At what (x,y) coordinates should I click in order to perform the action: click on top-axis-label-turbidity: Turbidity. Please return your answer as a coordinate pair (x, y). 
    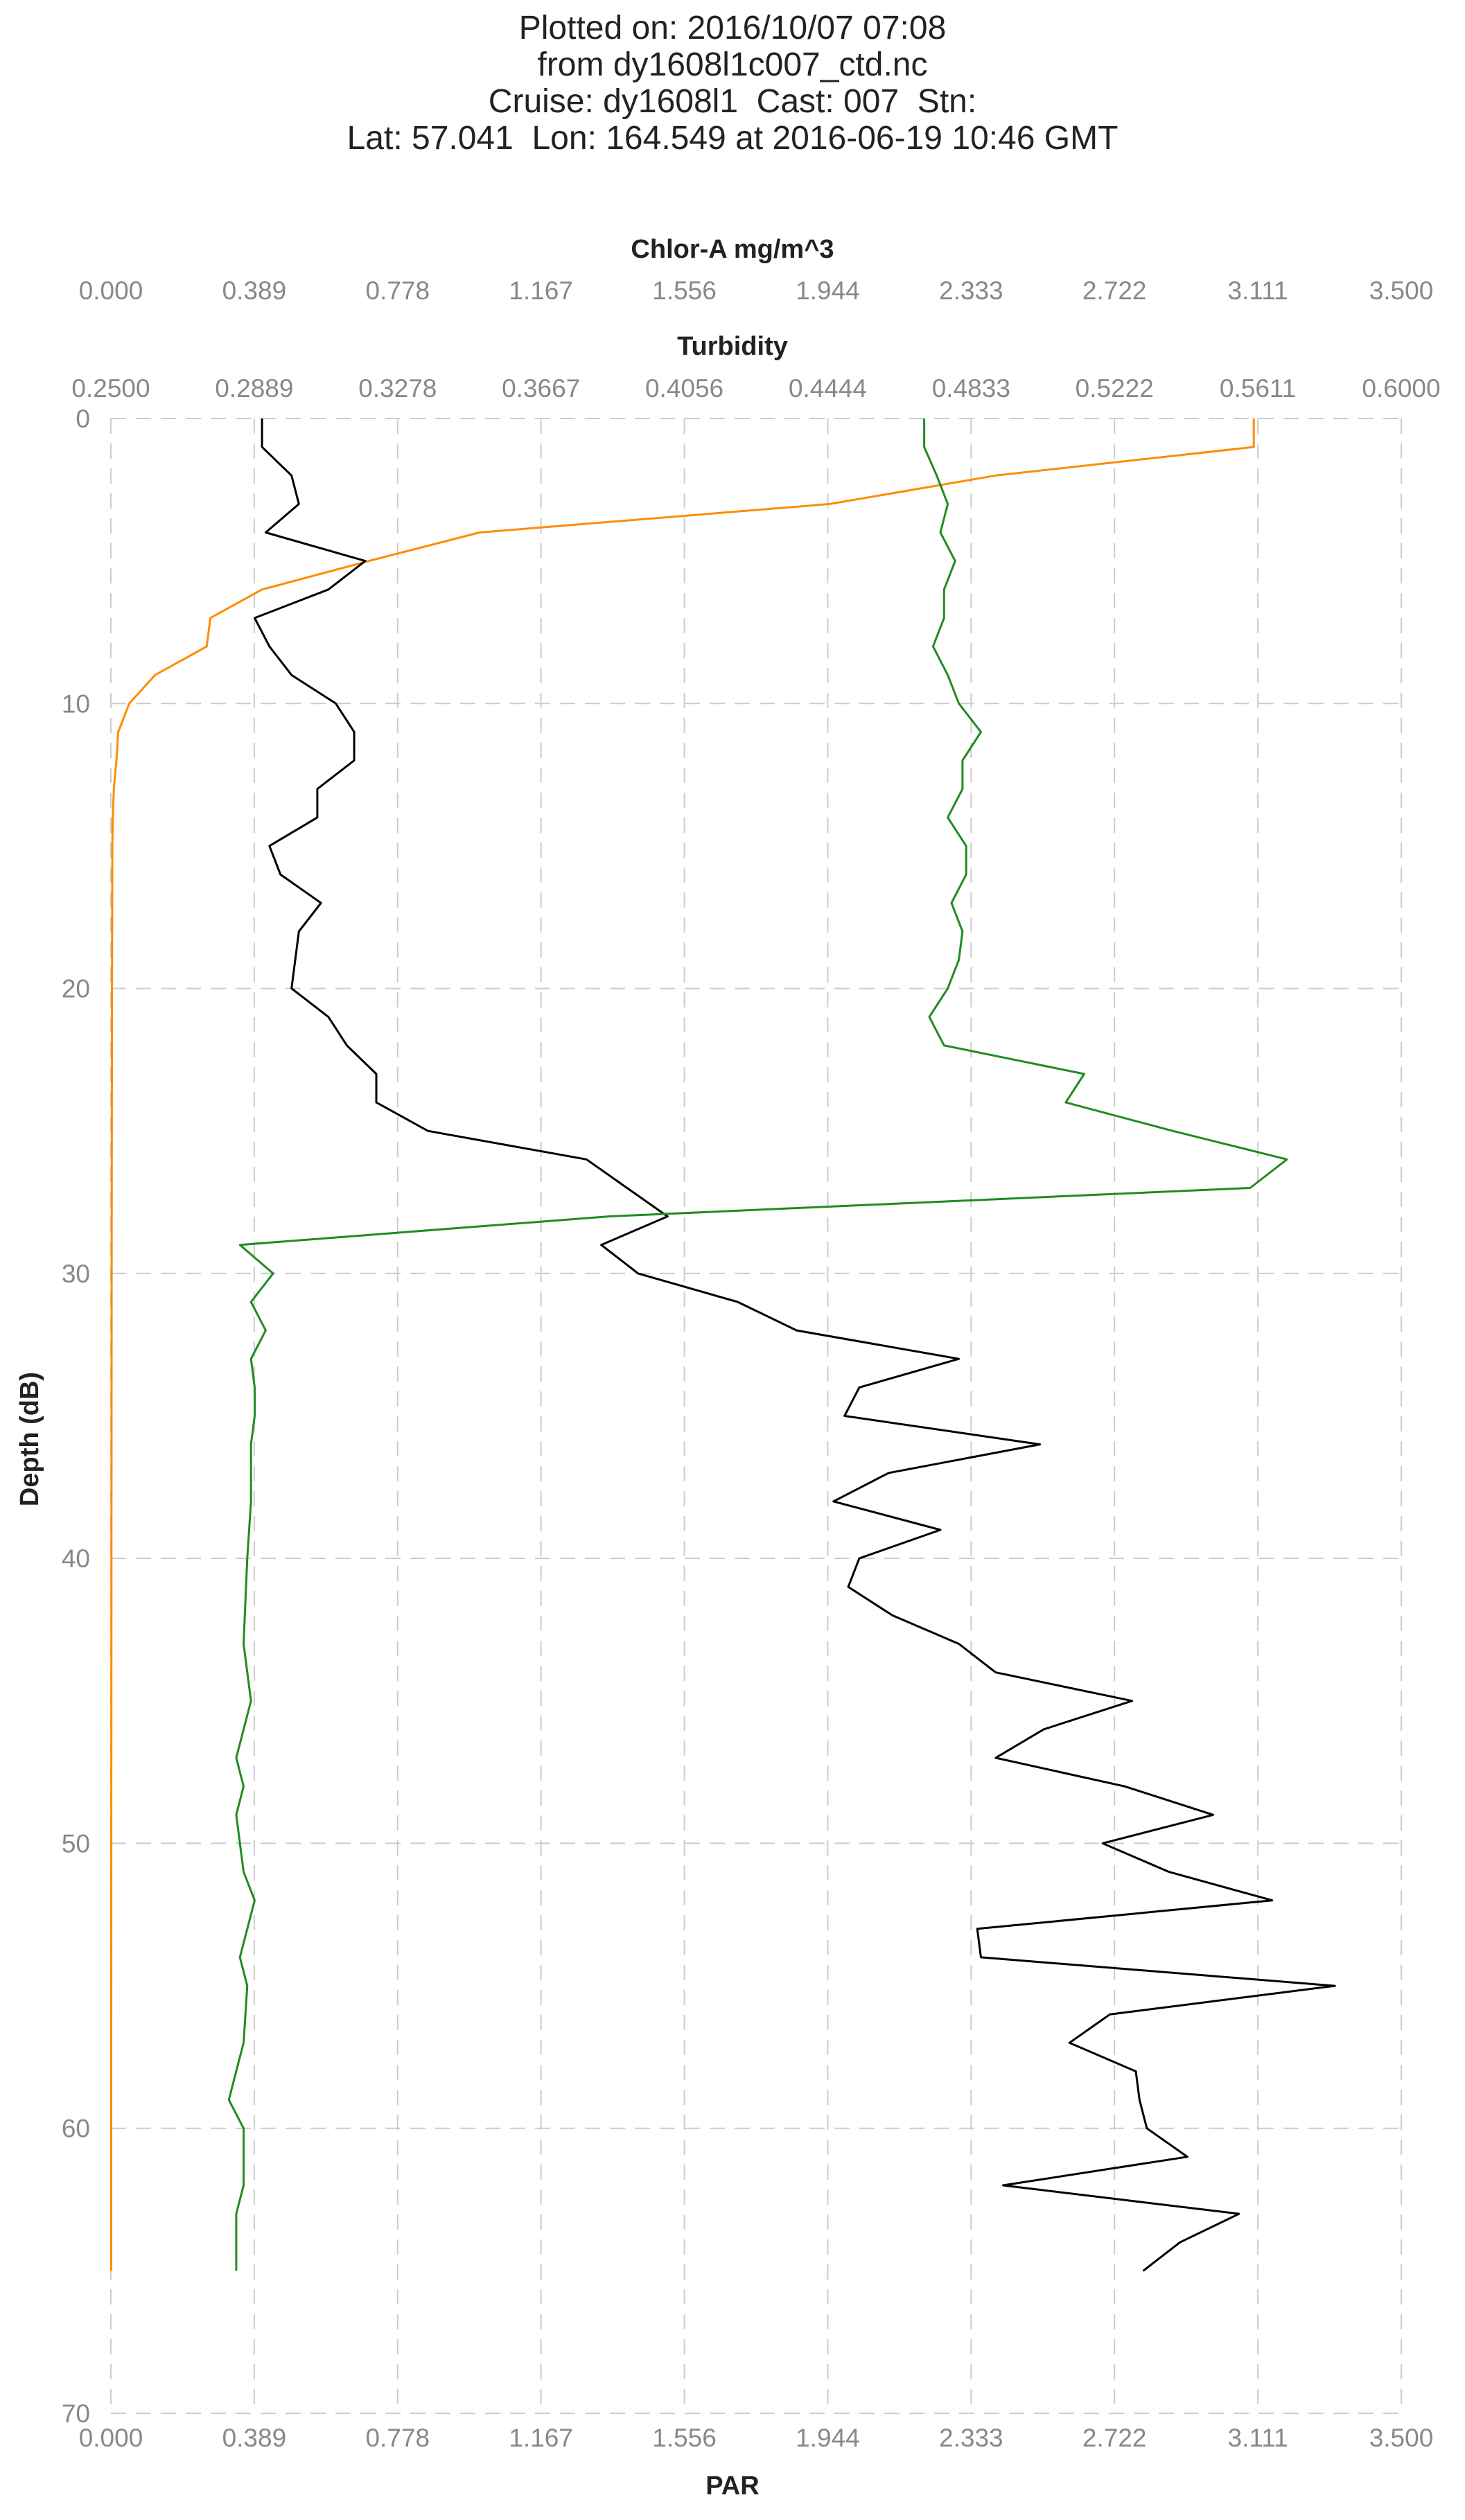
    Looking at the image, I should click on (732, 346).